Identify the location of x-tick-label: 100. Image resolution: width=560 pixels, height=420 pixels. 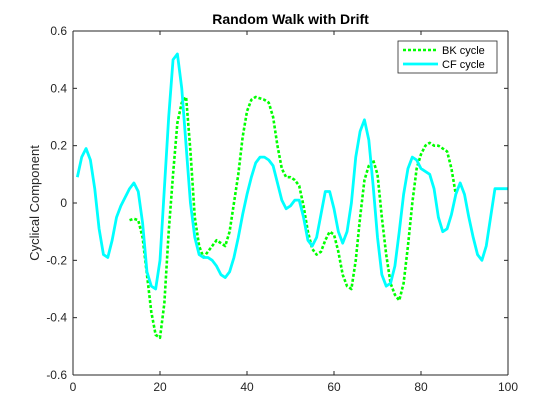
(508, 387).